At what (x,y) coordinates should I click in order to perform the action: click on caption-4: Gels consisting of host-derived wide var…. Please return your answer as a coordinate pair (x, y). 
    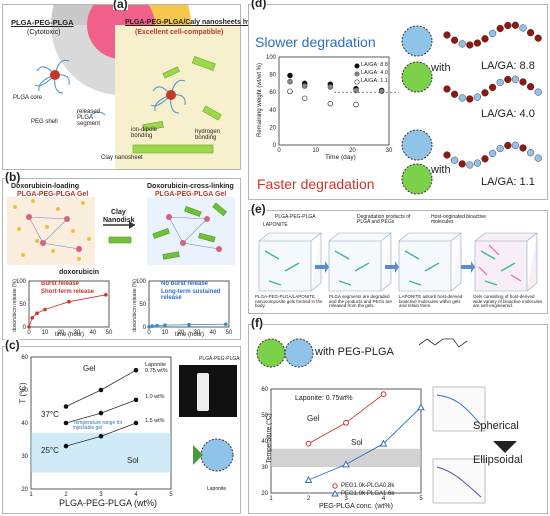
    Looking at the image, I should click on (508, 301).